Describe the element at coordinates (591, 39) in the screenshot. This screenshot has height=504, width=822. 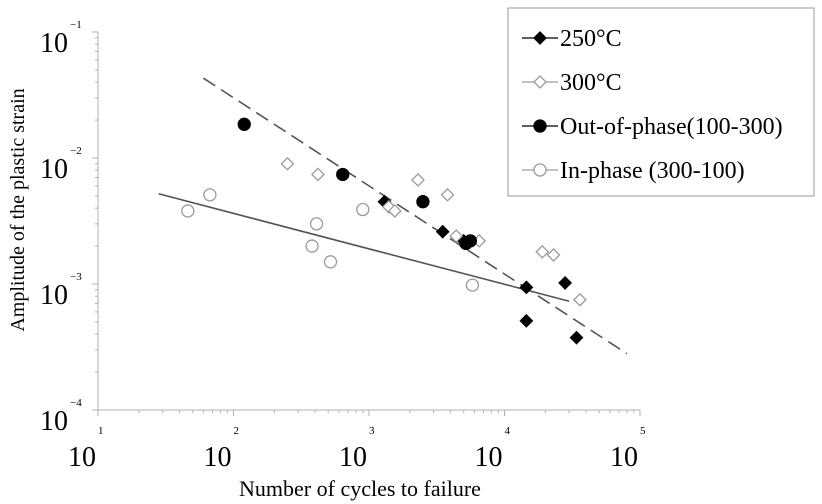
I see `legend-label: 250°C` at that location.